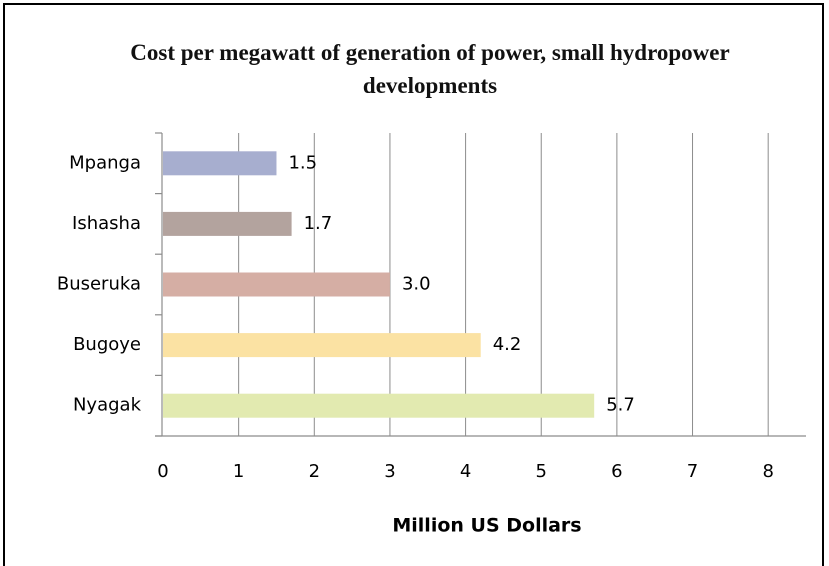  I want to click on x-tick-label: 0, so click(162, 471).